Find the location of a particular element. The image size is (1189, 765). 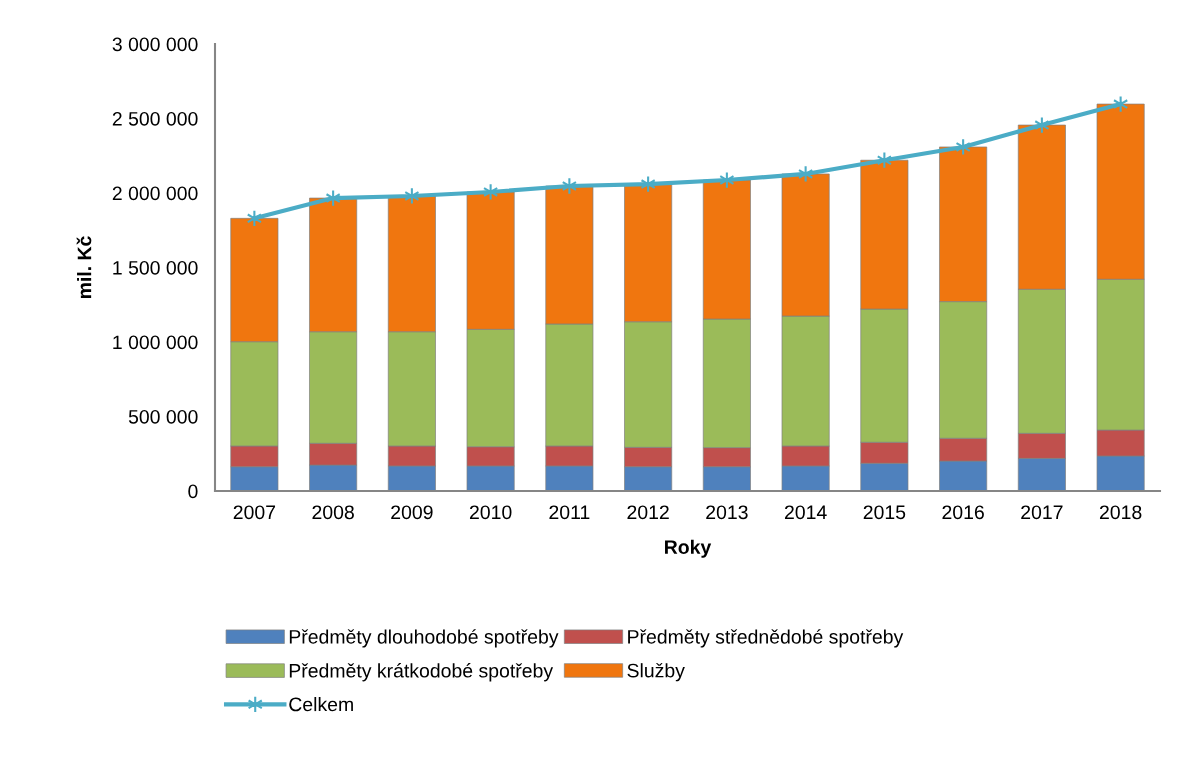

y-tick-label: 1 000 000 is located at coordinates (155, 342).